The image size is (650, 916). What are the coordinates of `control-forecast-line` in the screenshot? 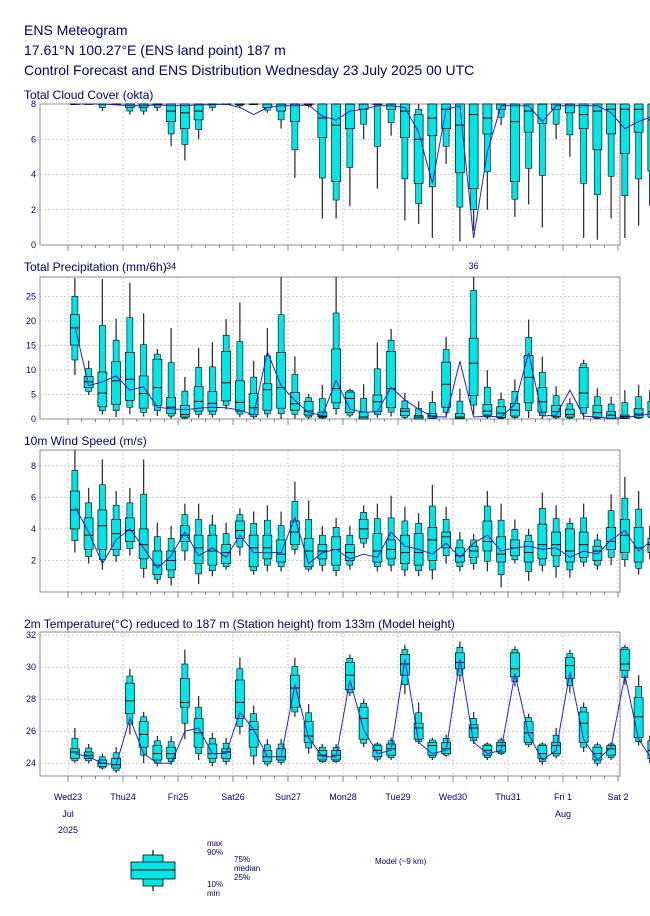 It's located at (362, 712).